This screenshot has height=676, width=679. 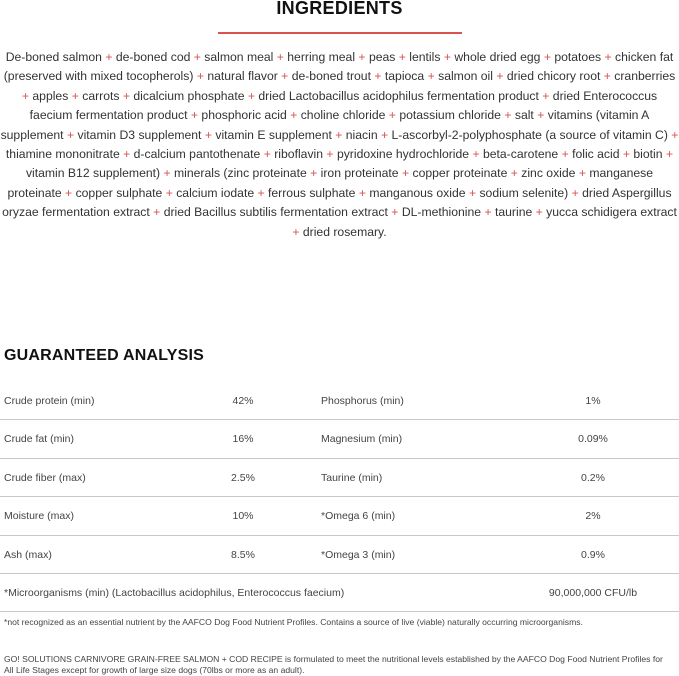 I want to click on nutrient-value: 1%, so click(x=593, y=401).